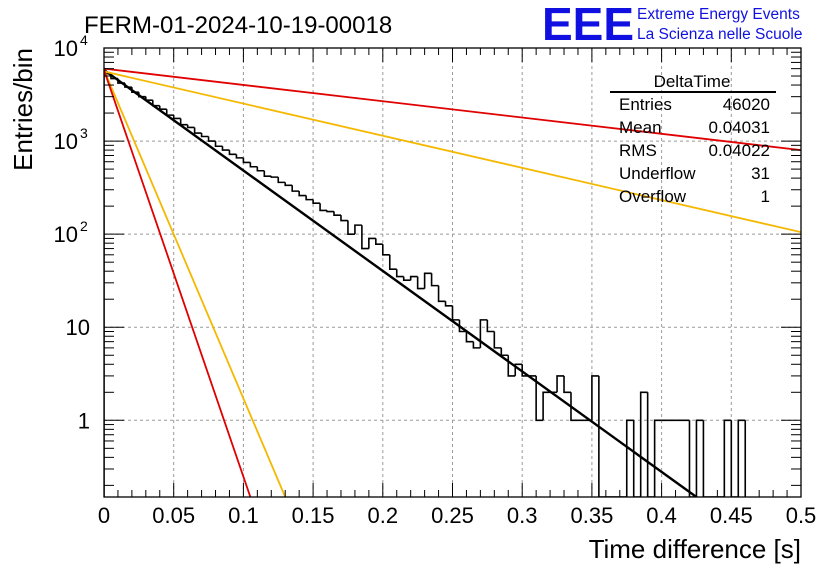 The width and height of the screenshot is (836, 572). What do you see at coordinates (695, 549) in the screenshot?
I see `x-axis-label: Time difference [s]` at bounding box center [695, 549].